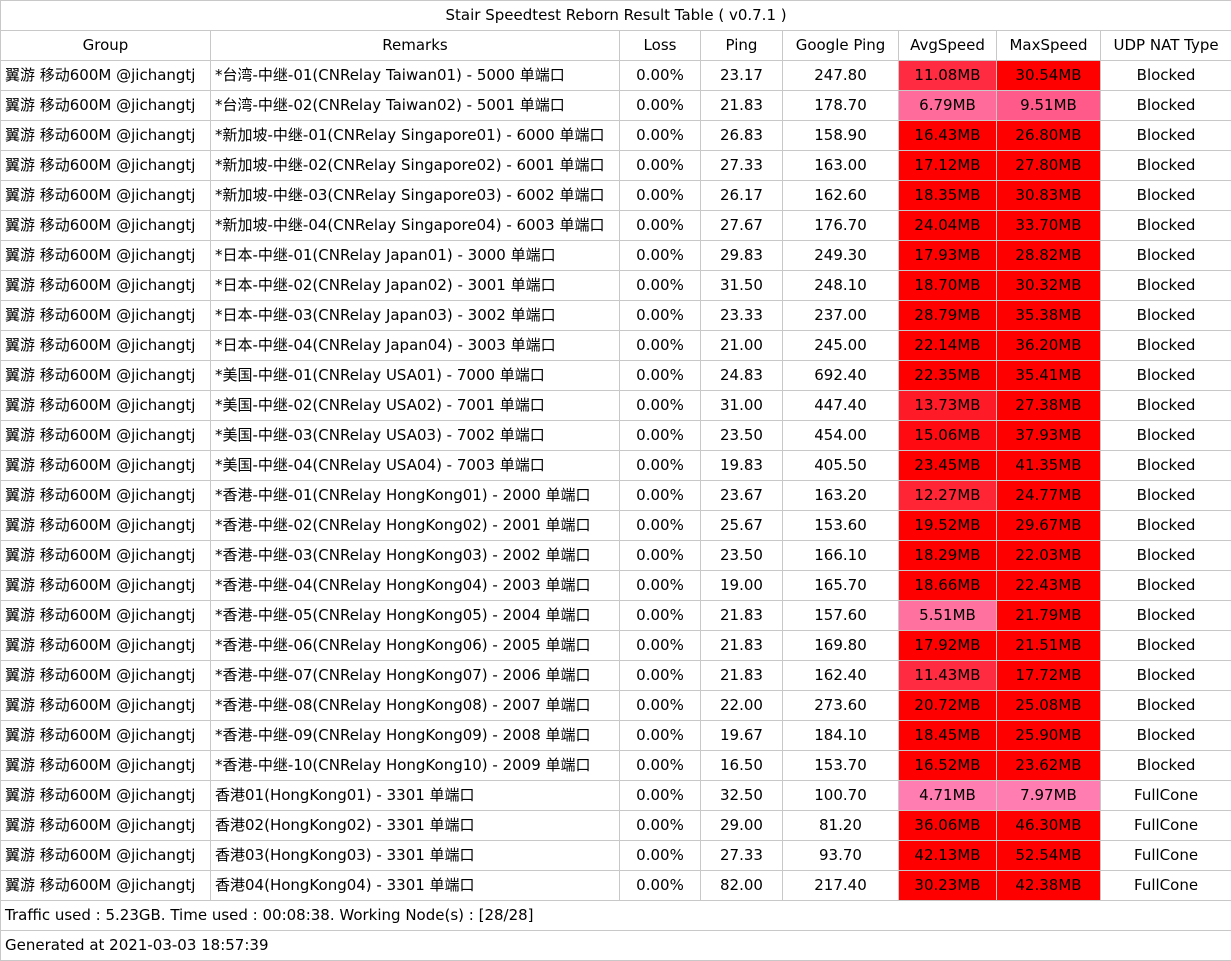 This screenshot has height=961, width=1231. I want to click on cell-remarks: *美国-中继-04(CNRelay USA04) - 7003 单端口, so click(415, 466).